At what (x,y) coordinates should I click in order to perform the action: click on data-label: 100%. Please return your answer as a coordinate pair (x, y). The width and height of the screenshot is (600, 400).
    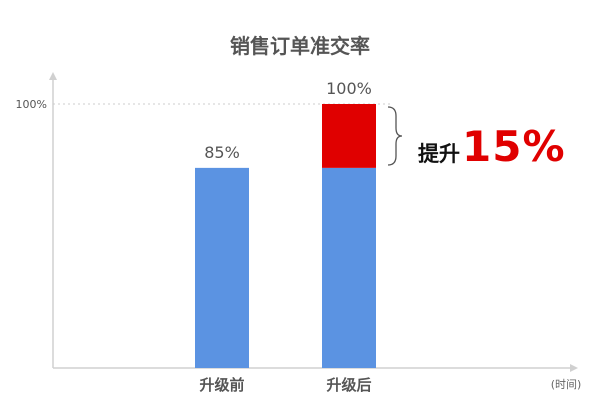
    Looking at the image, I should click on (349, 88).